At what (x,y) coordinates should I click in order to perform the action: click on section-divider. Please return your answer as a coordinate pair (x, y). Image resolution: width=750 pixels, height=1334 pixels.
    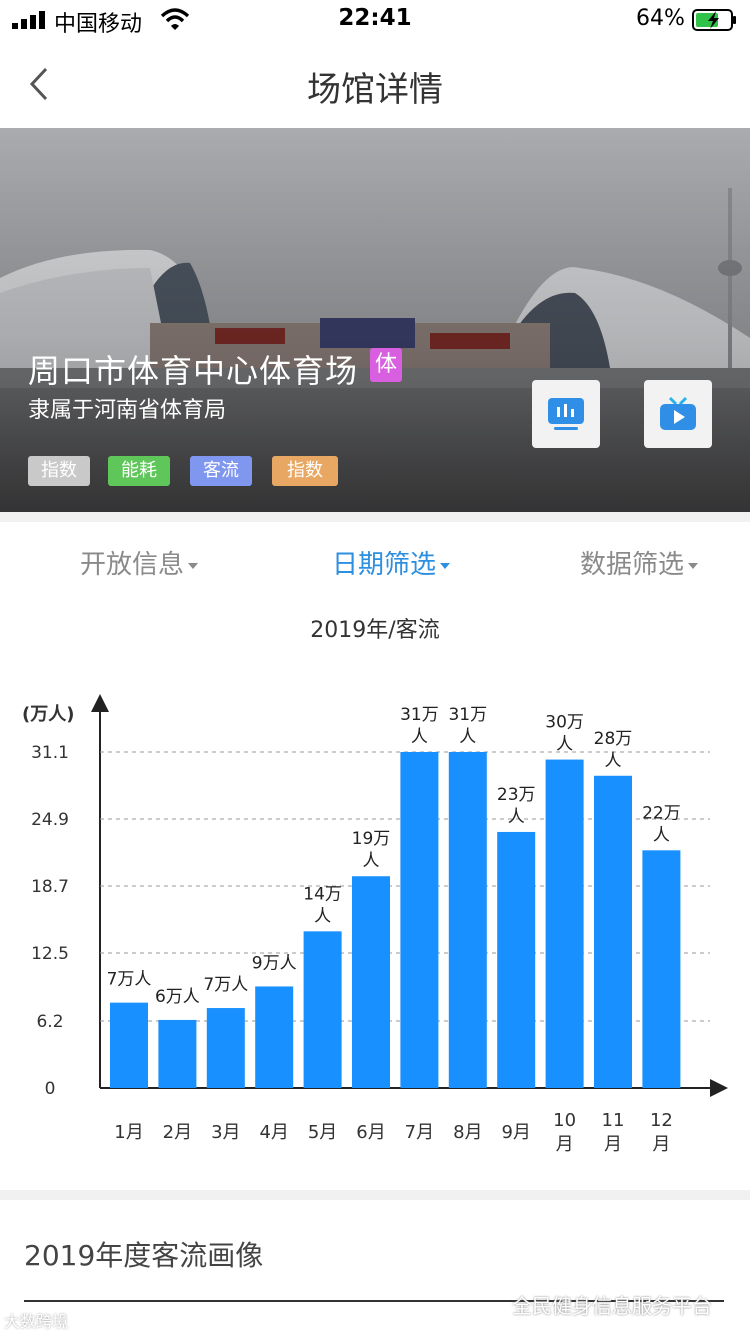
    Looking at the image, I should click on (375, 517).